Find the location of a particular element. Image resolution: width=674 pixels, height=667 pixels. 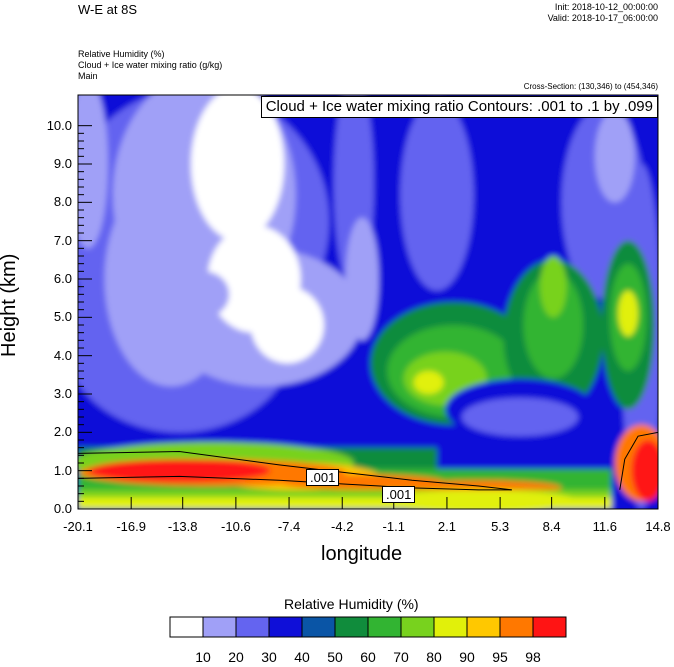

rh-surface-layer is located at coordinates (345, 503).